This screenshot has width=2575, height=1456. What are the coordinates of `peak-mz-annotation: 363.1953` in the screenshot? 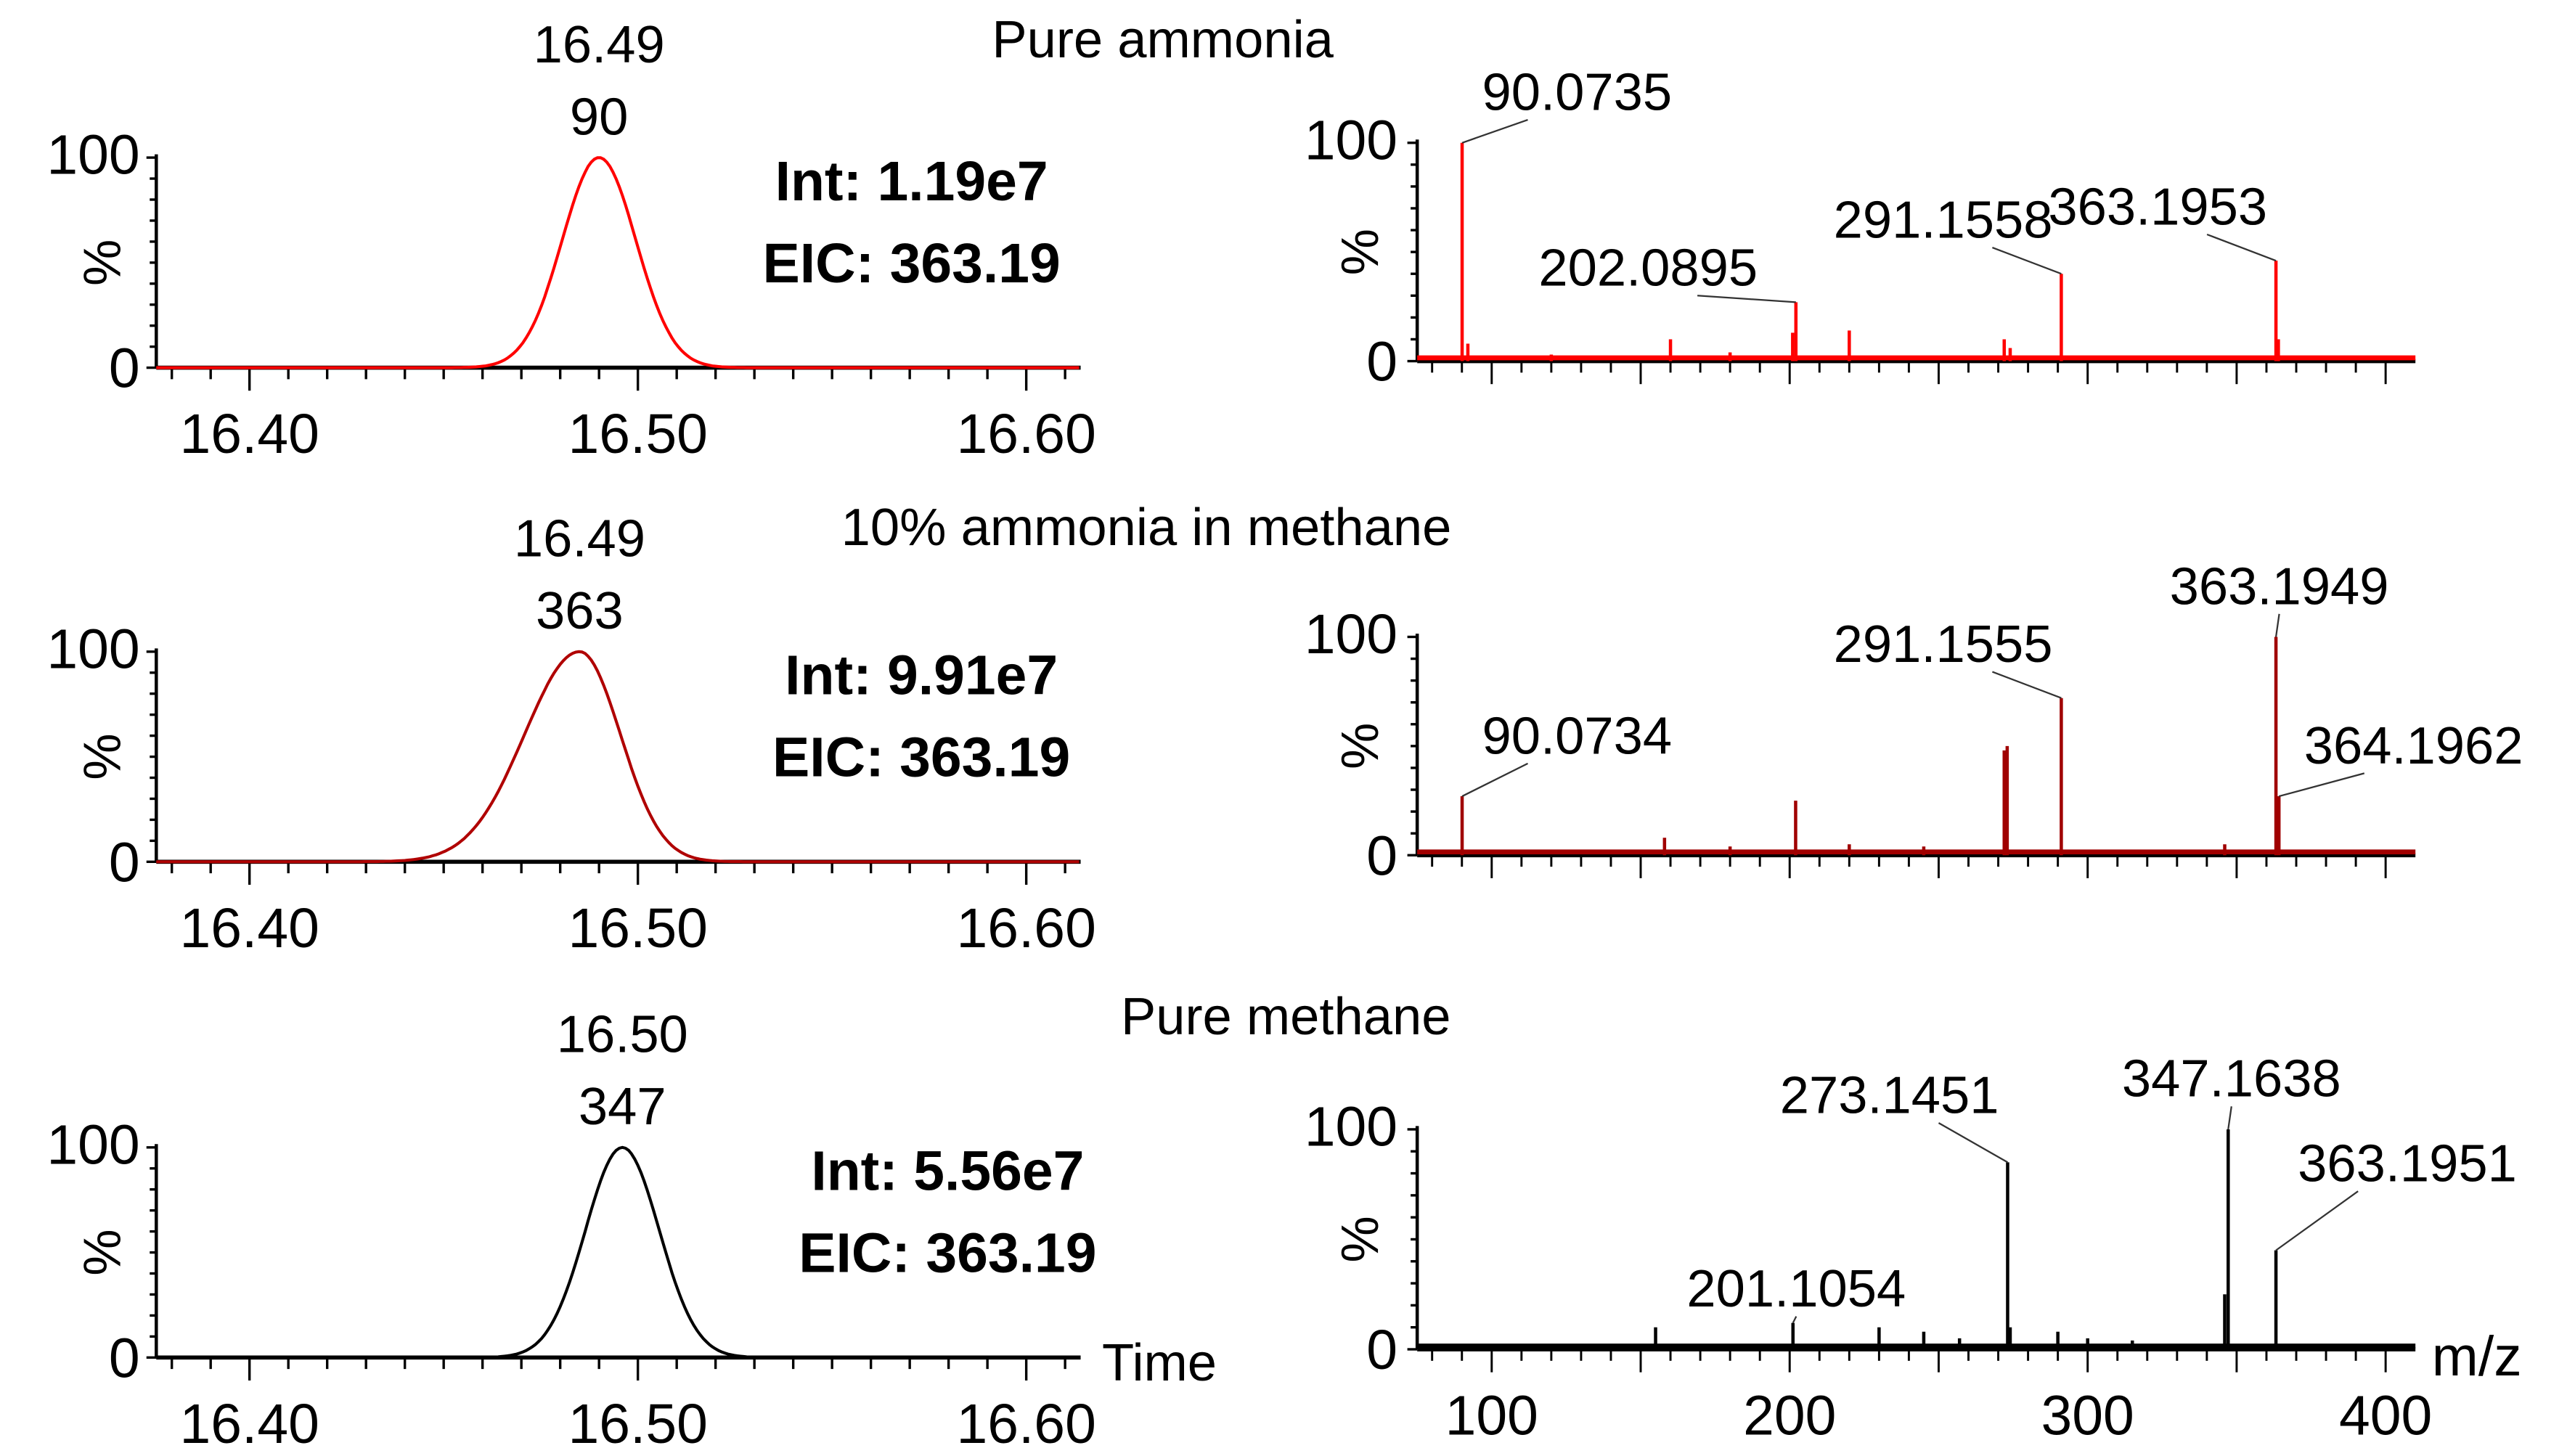 It's located at (2157, 206).